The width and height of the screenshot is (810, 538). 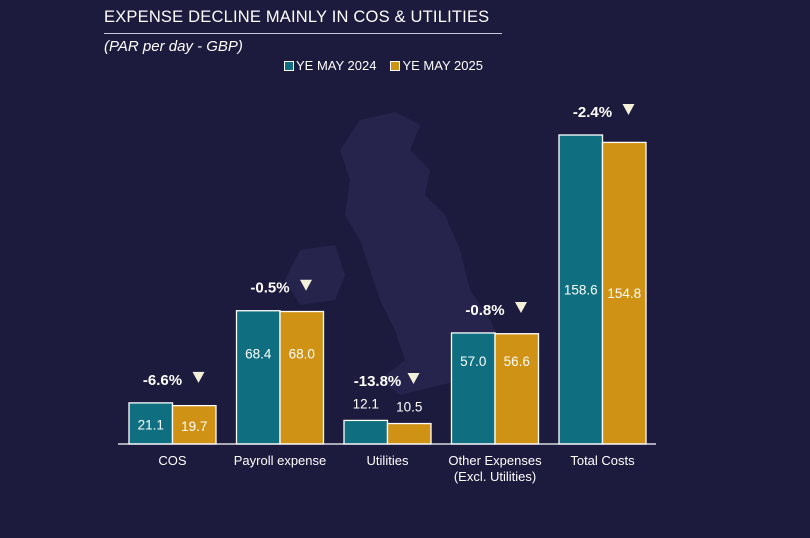 What do you see at coordinates (388, 460) in the screenshot?
I see `category-label: Utilities` at bounding box center [388, 460].